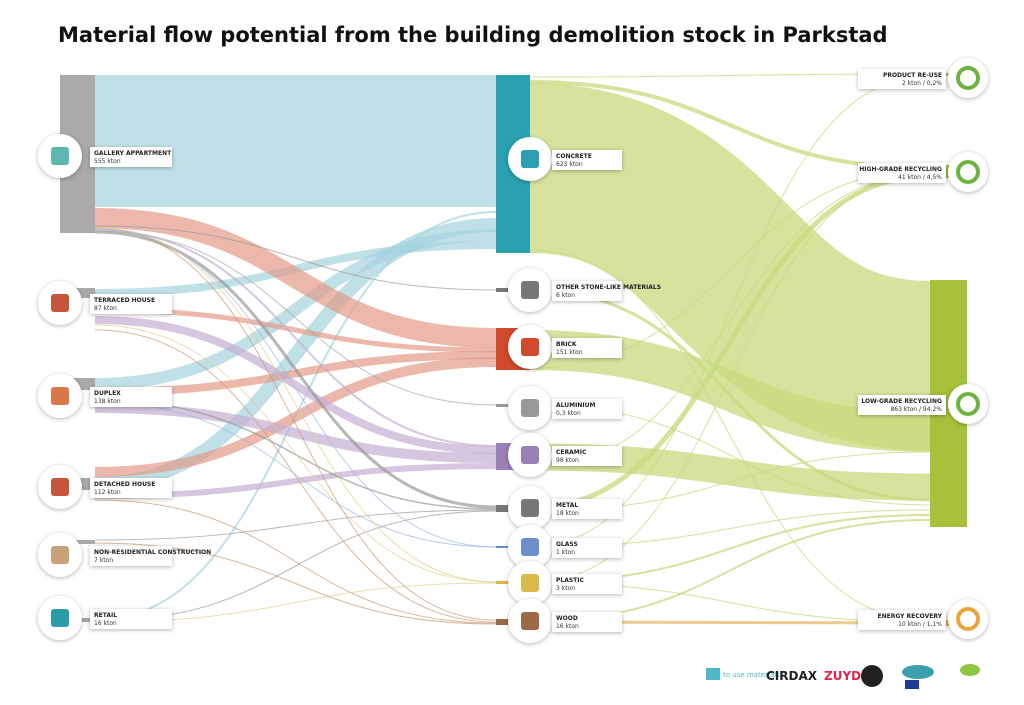 This screenshot has height=705, width=1024. I want to click on logo: ZUYD, so click(842, 676).